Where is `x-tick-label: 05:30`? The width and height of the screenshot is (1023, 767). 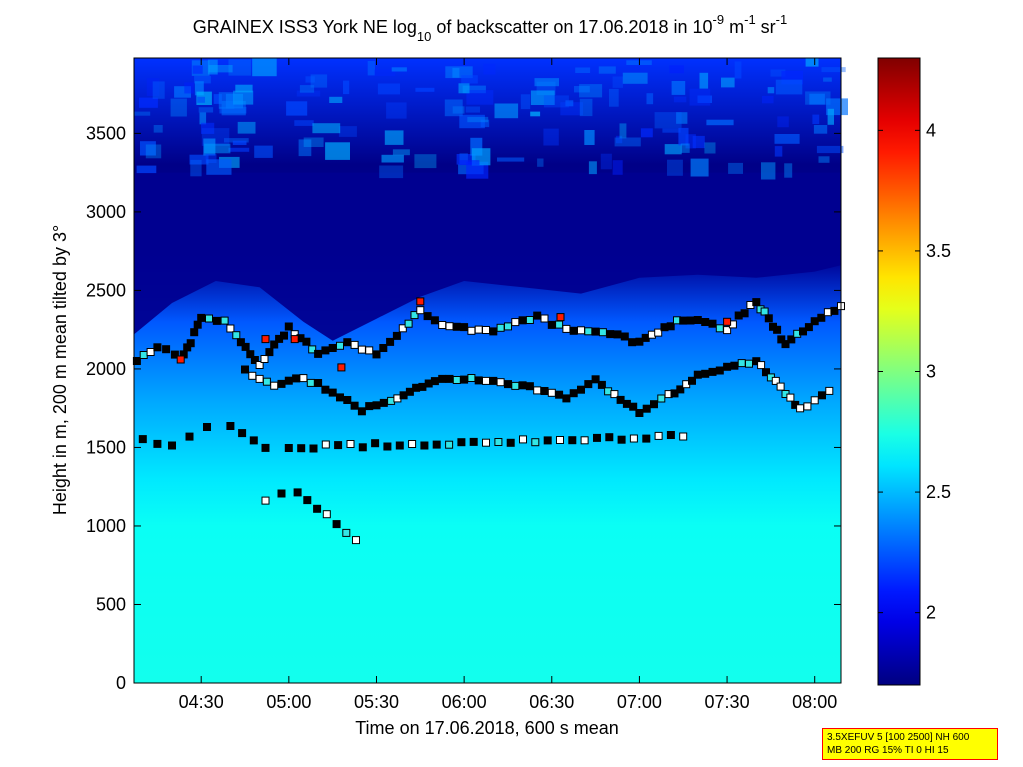 x-tick-label: 05:30 is located at coordinates (376, 702).